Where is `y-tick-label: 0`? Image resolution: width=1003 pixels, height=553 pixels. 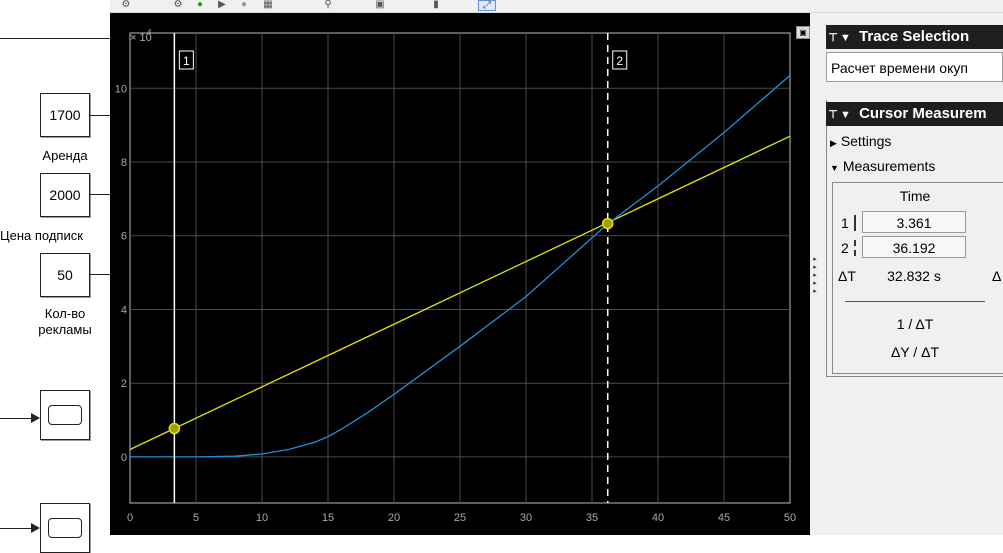 y-tick-label: 0 is located at coordinates (124, 458).